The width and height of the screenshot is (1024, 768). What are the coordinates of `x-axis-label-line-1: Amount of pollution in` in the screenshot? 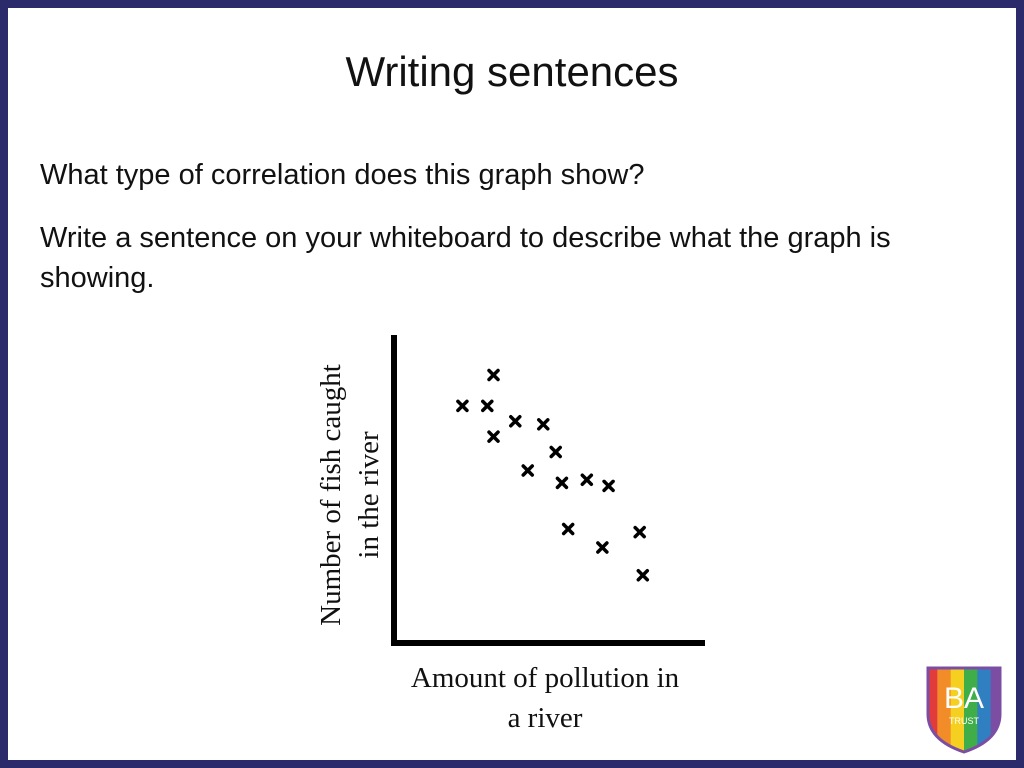 It's located at (545, 678).